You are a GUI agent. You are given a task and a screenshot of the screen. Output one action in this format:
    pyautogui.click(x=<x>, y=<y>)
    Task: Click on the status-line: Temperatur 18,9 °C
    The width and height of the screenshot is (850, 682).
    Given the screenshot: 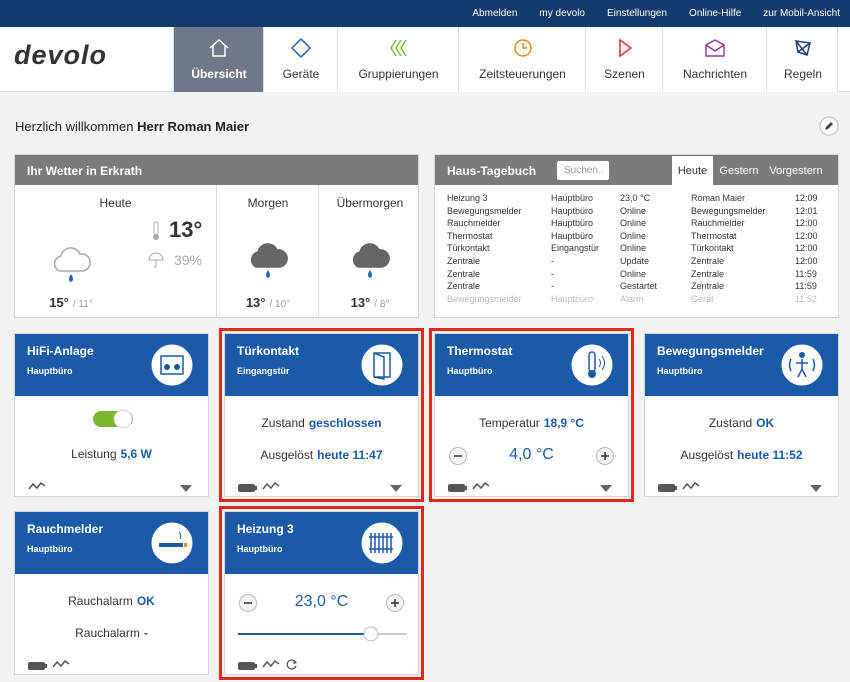 What is the action you would take?
    pyautogui.click(x=531, y=423)
    